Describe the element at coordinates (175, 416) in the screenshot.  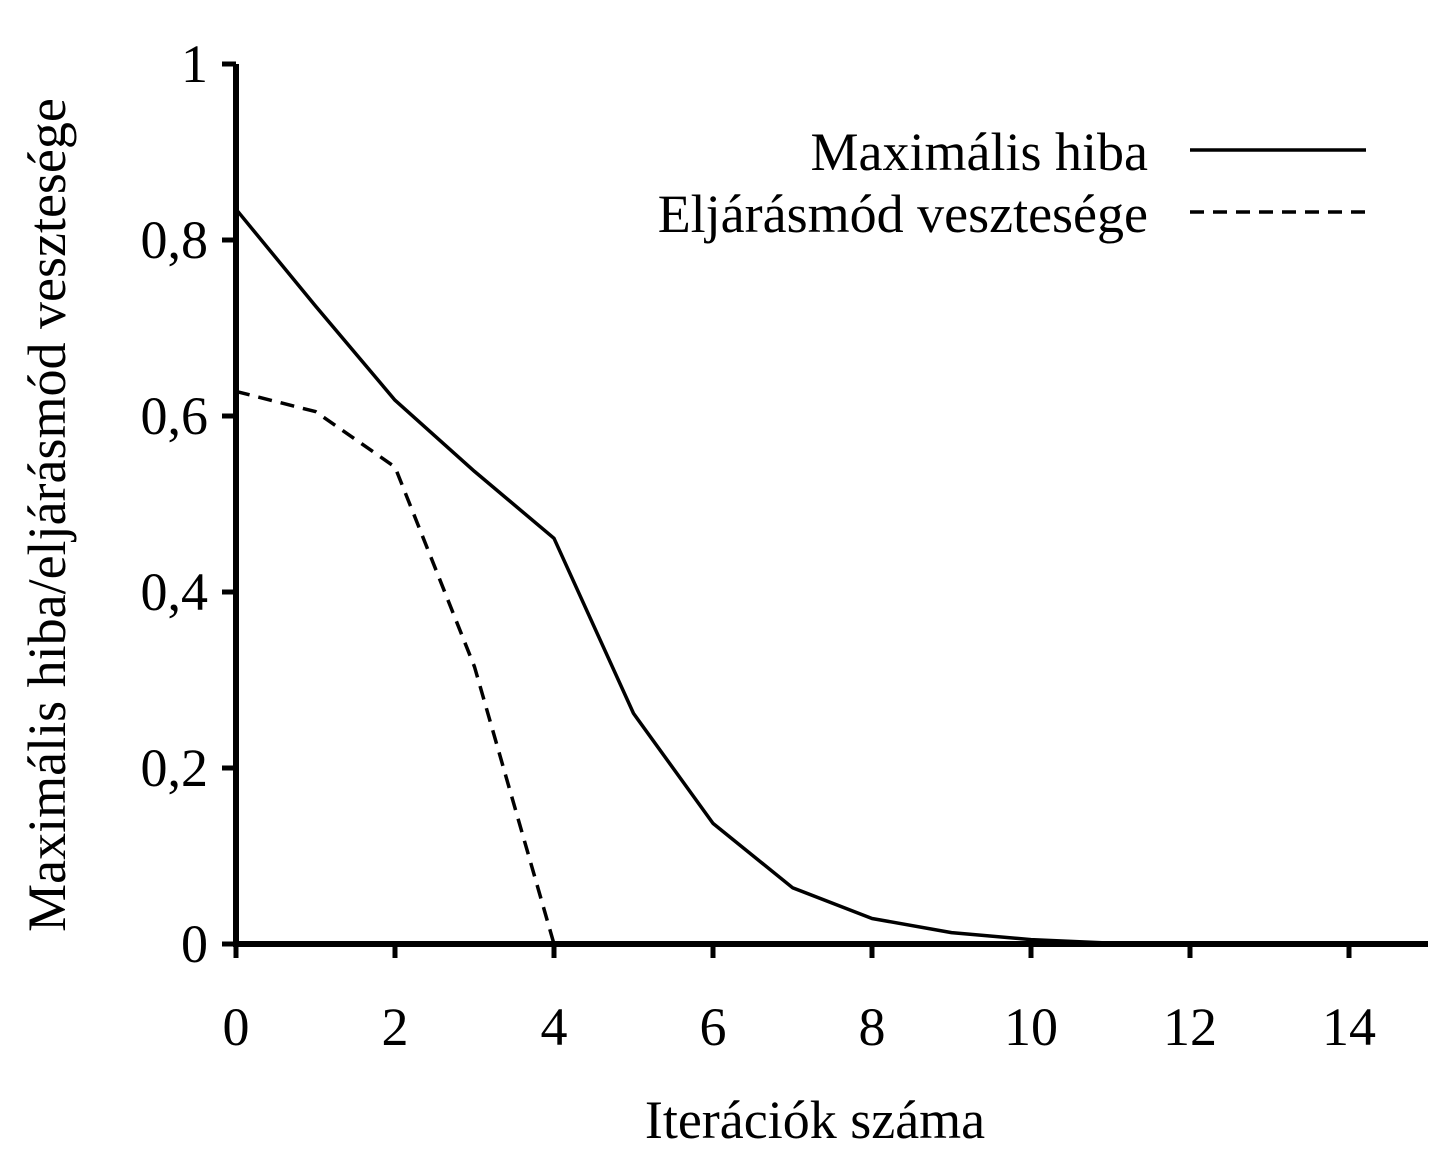
I see `y-tick-label: 0,6` at that location.